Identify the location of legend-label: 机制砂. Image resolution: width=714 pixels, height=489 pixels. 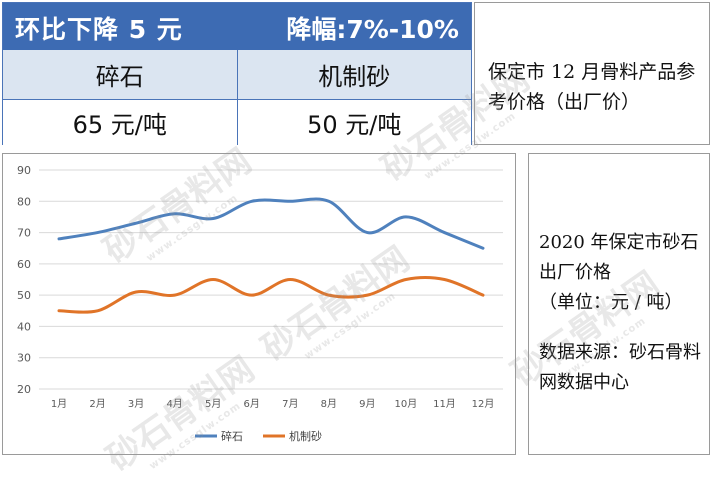
(305, 436).